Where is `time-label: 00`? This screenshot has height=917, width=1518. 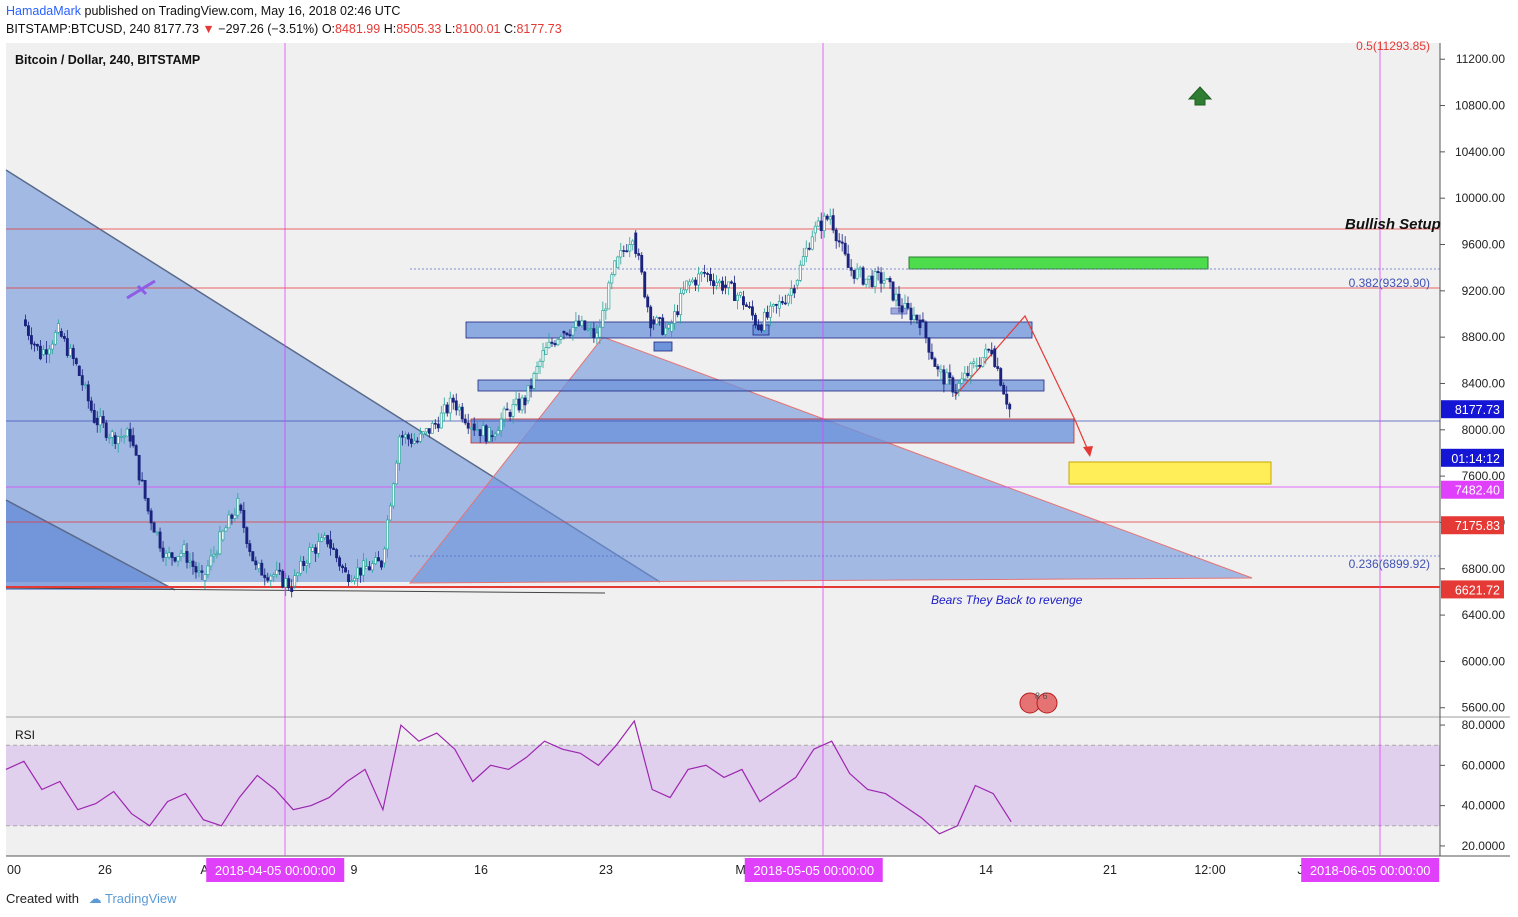 time-label: 00 is located at coordinates (14, 870).